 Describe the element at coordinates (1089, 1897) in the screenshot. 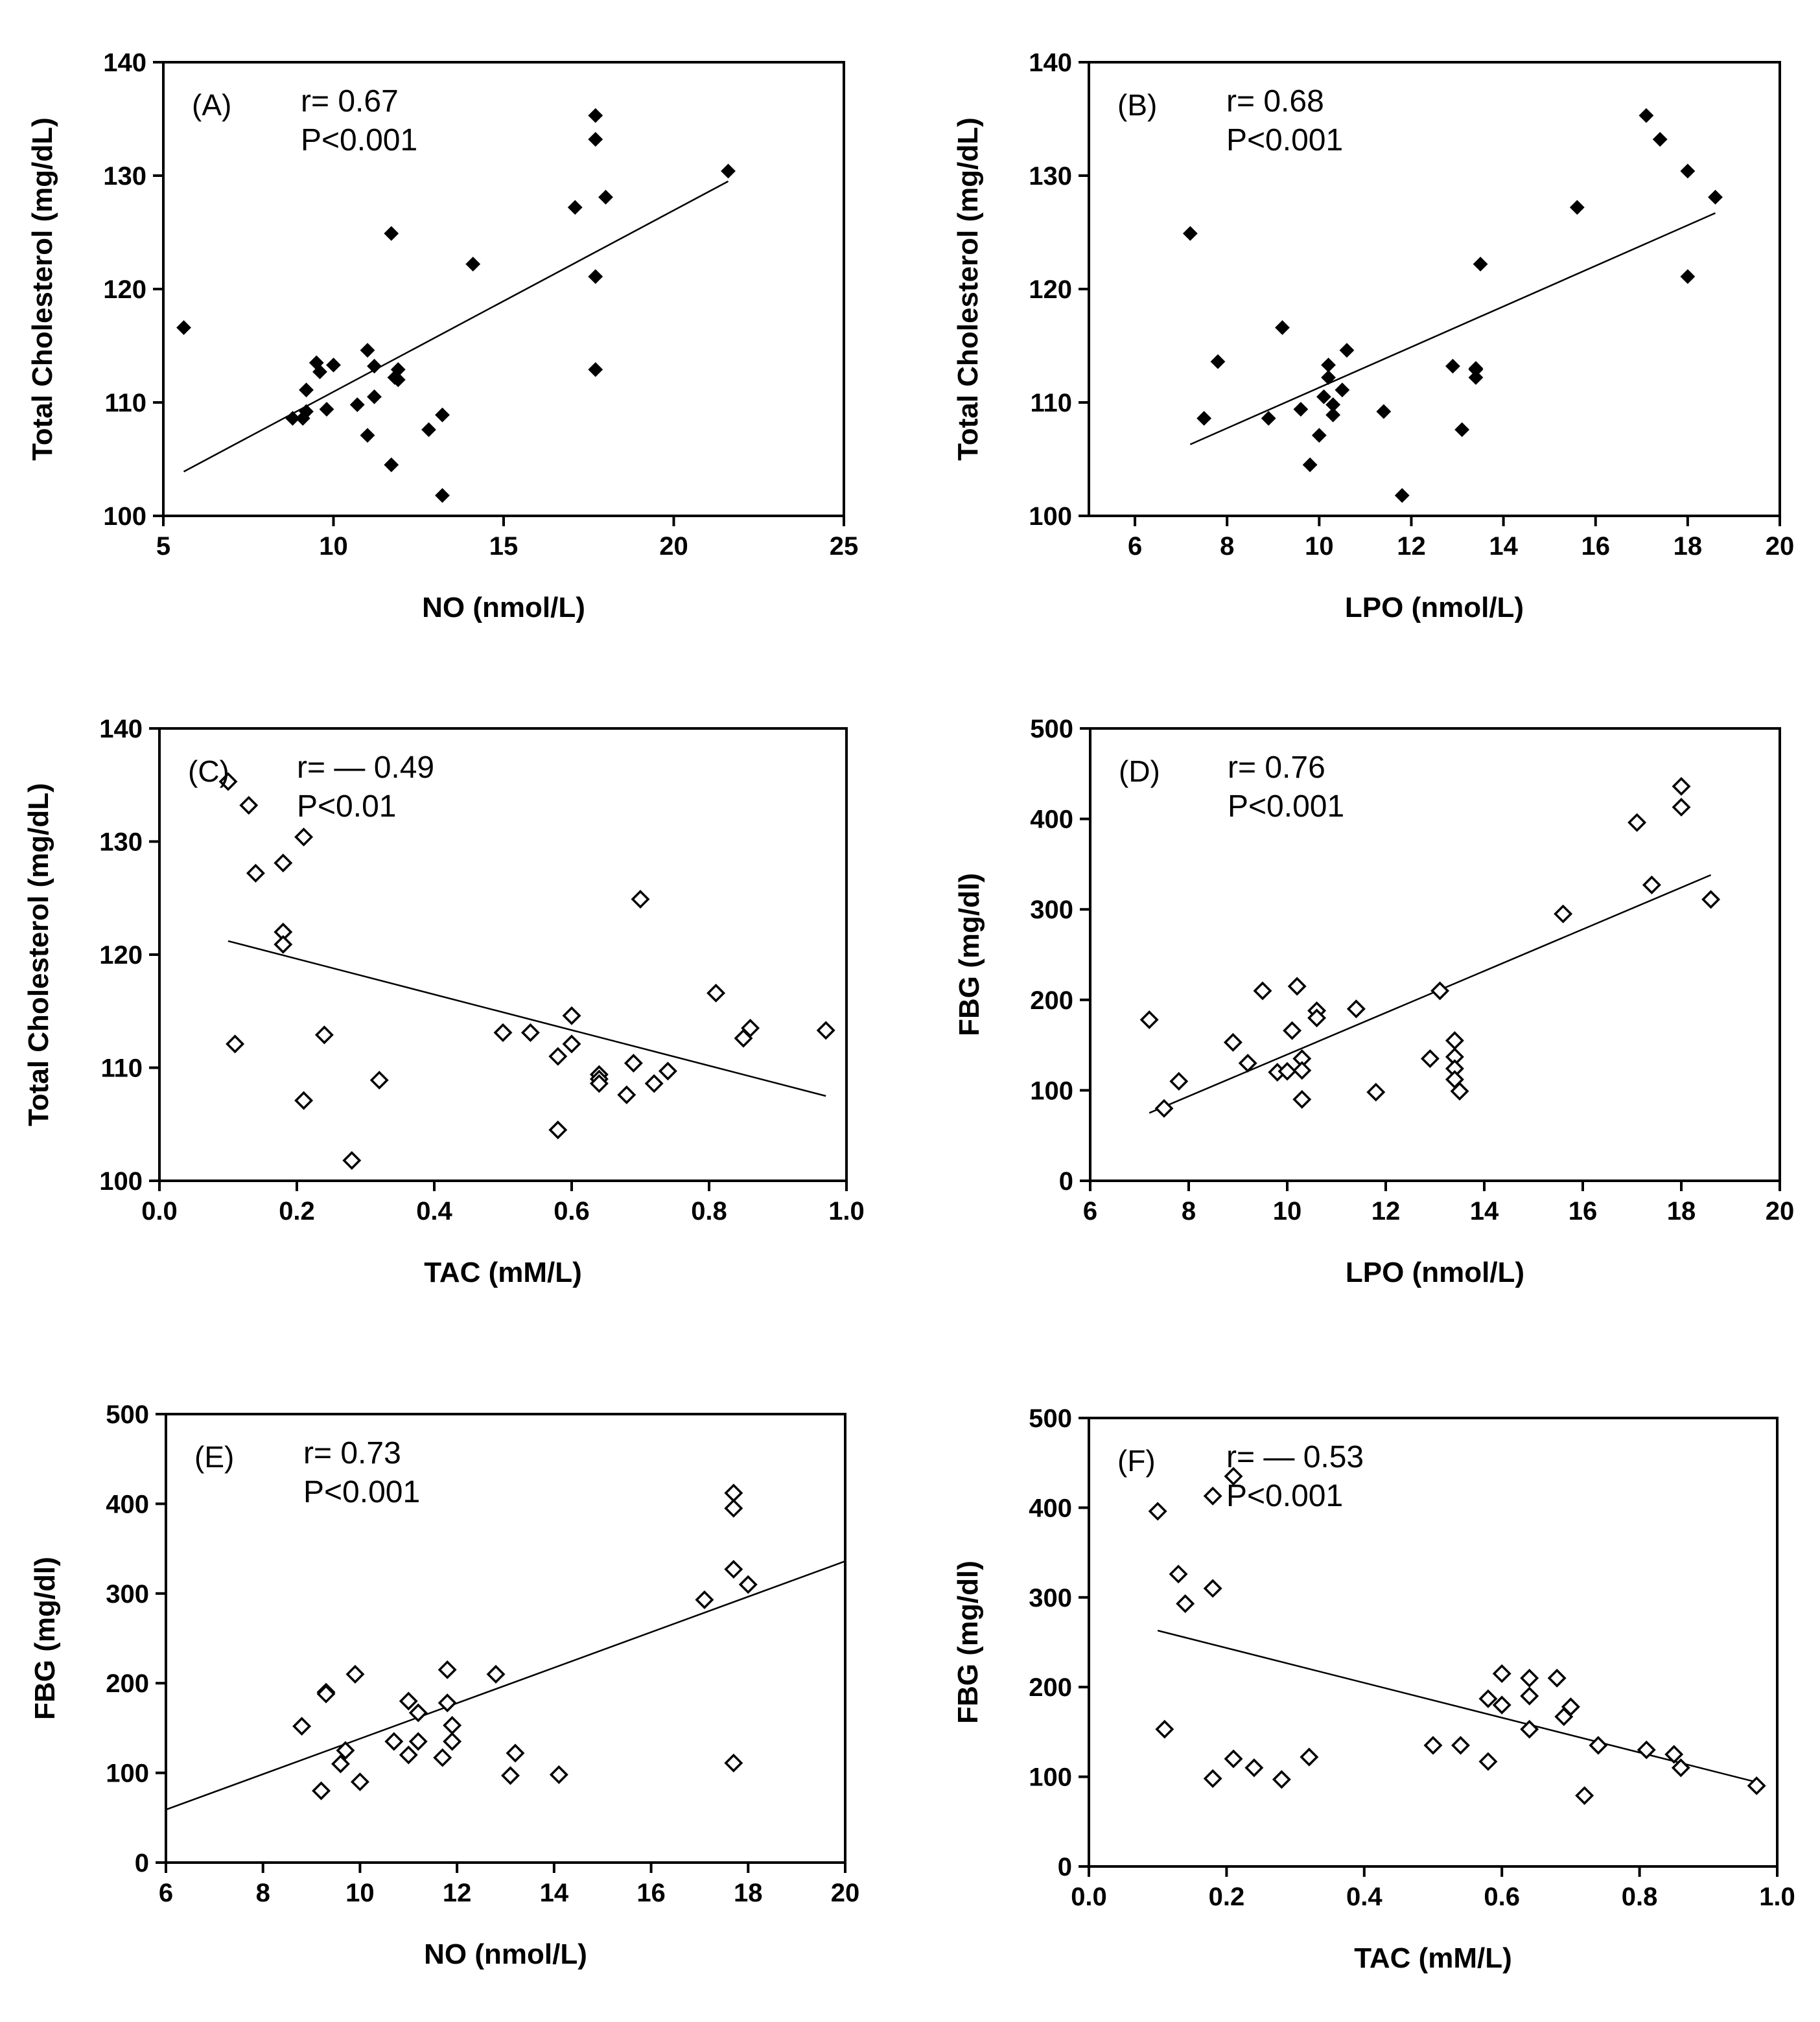

I see `x-tick-label: 0.0` at that location.